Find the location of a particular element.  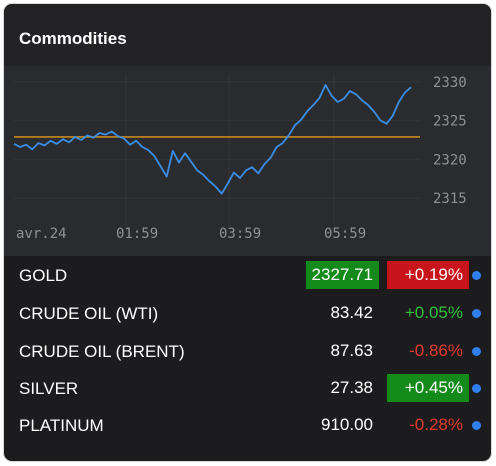

commodity-change: +0.45% is located at coordinates (428, 388).